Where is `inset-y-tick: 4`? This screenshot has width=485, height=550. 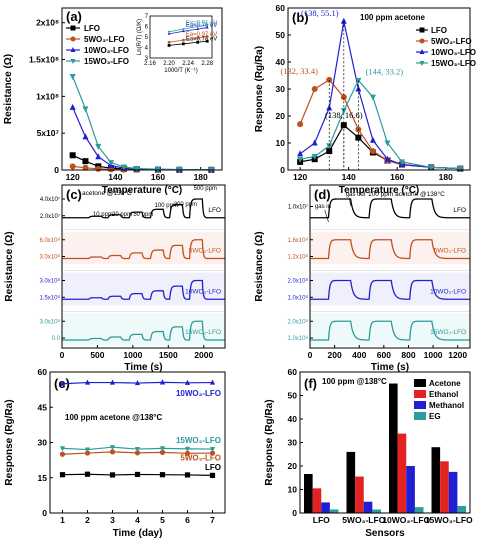
inset-y-tick: 4 is located at coordinates (147, 49).